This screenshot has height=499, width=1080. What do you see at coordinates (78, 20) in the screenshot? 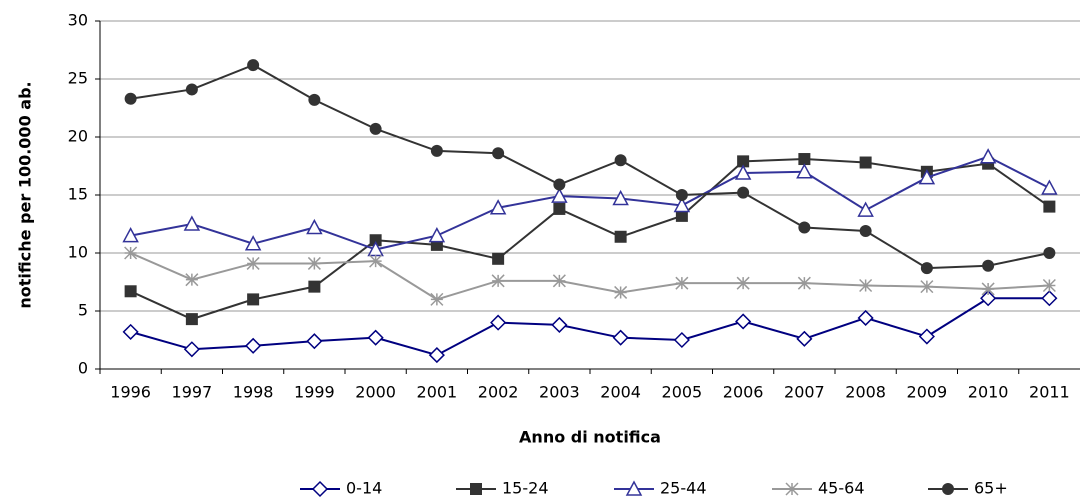
I see `y-tick-label: 30` at bounding box center [78, 20].